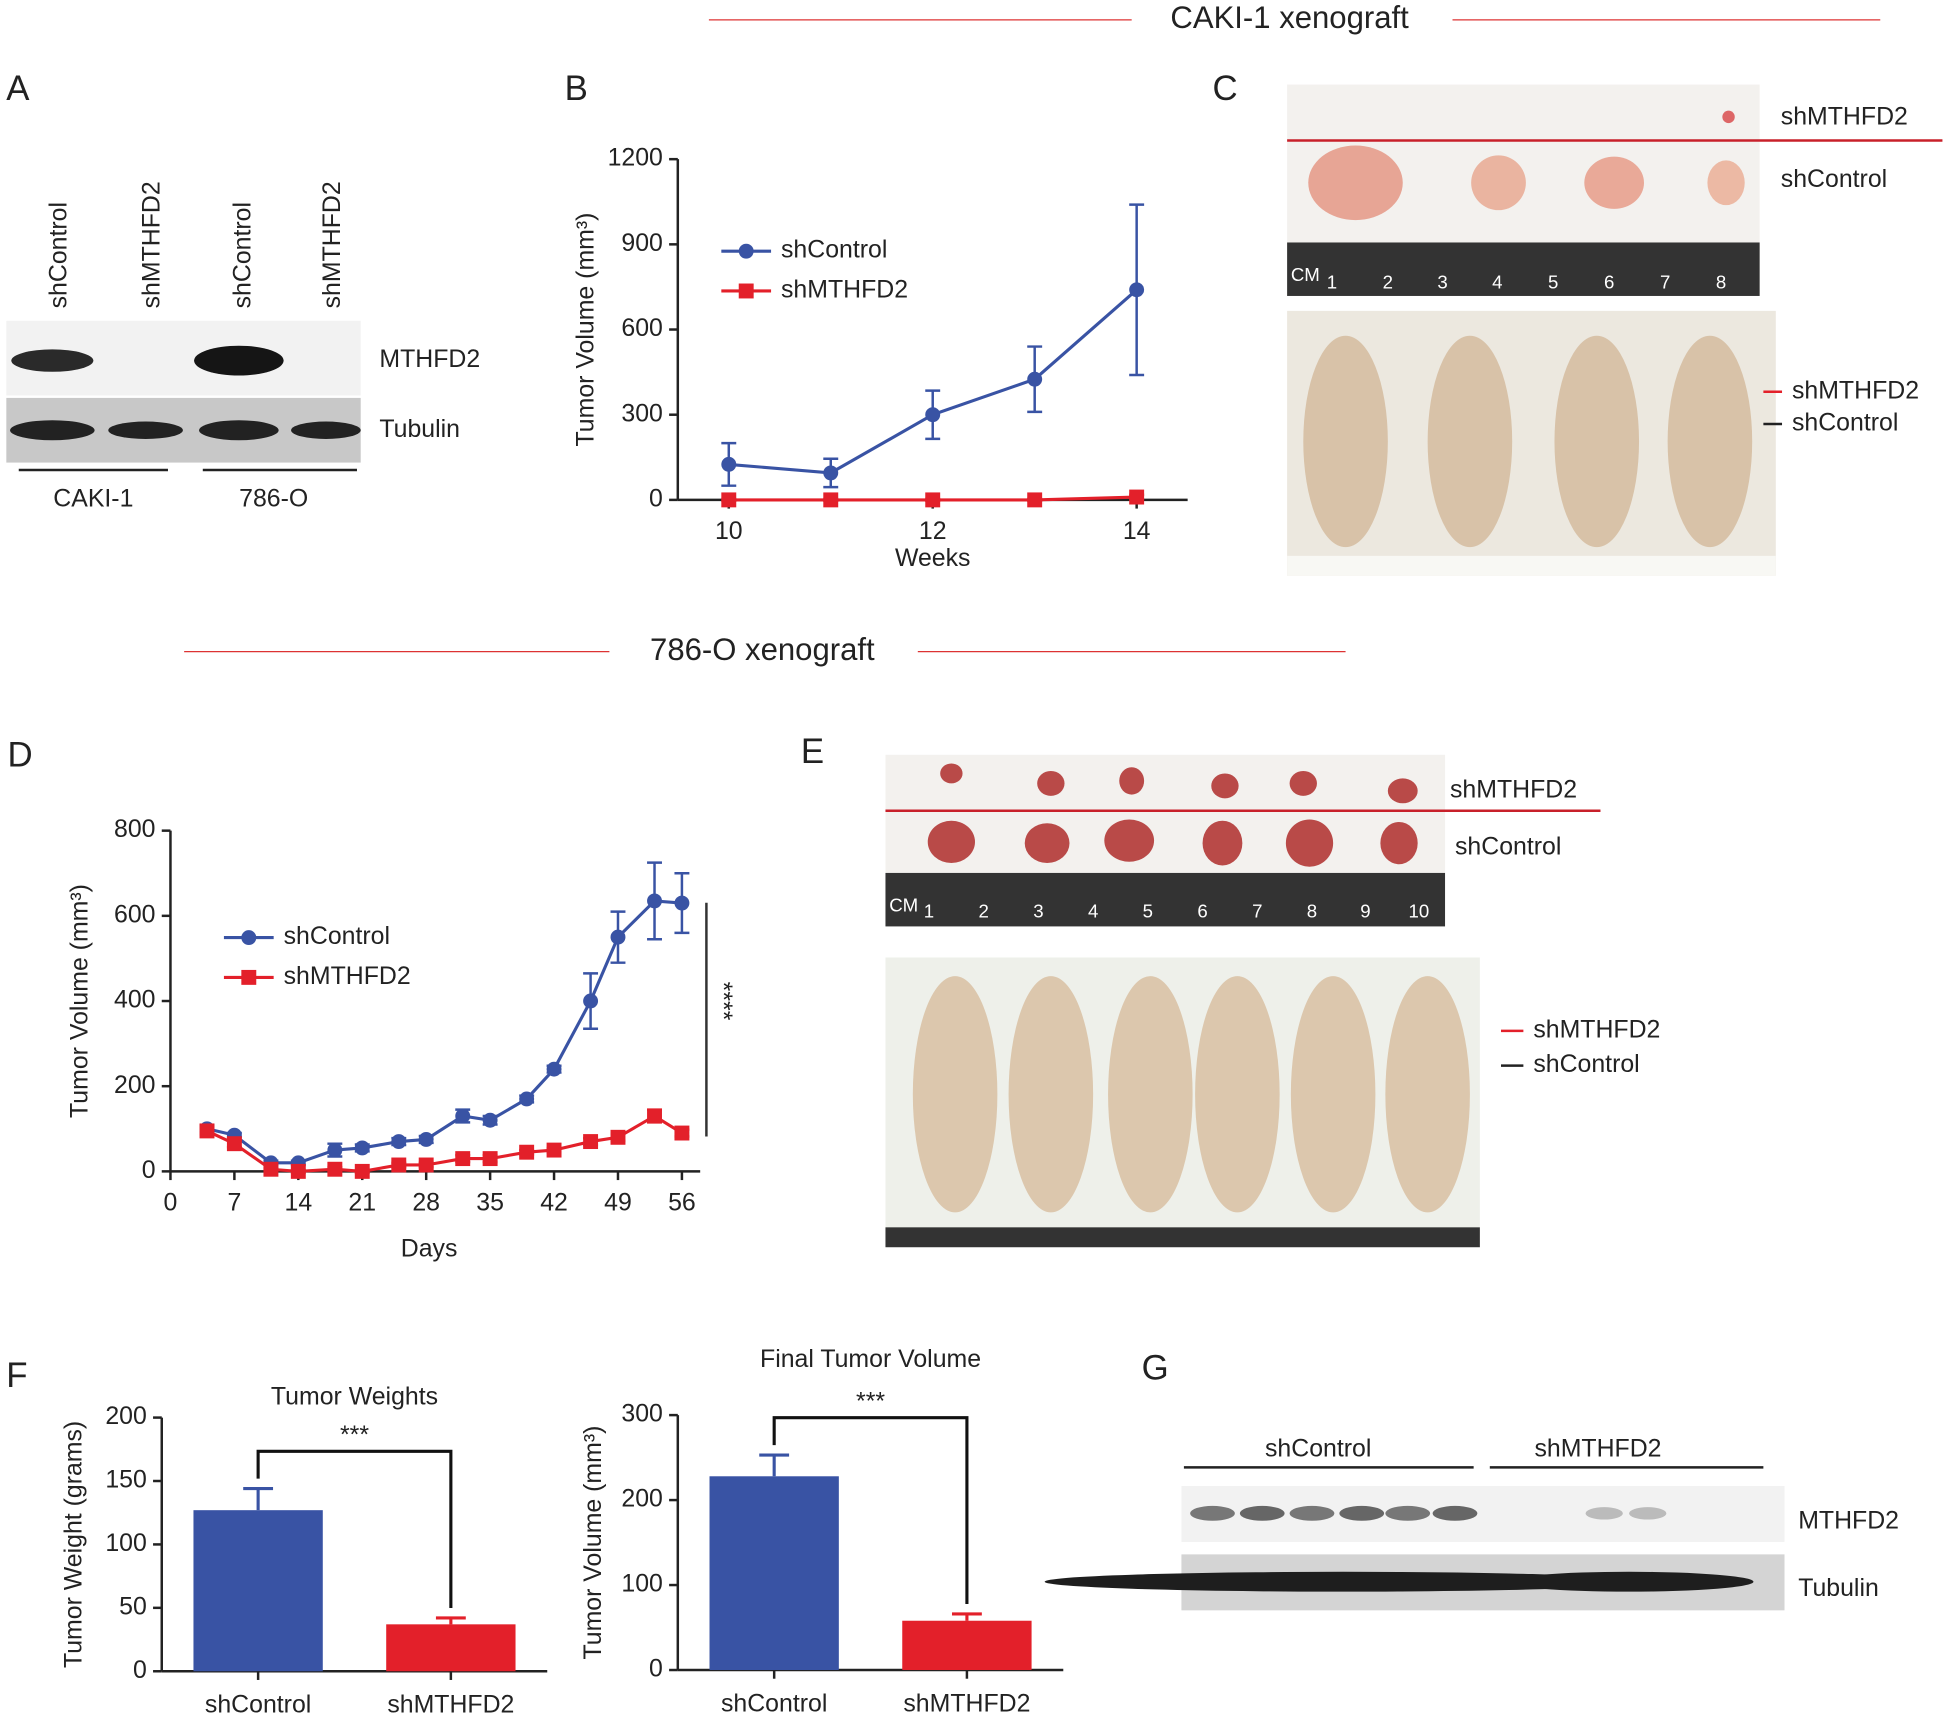 This screenshot has width=1950, height=1721. Describe the element at coordinates (133, 1606) in the screenshot. I see `y-tick-label: 50` at that location.